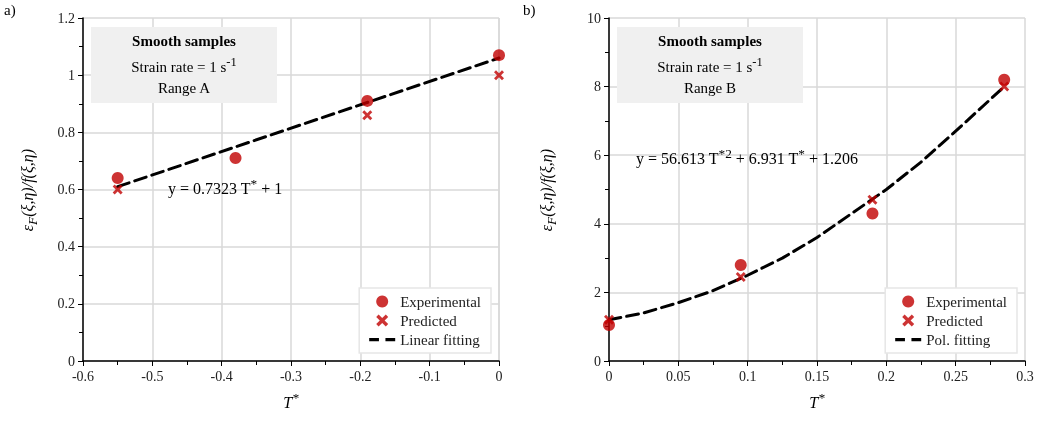 The height and width of the screenshot is (421, 1038). Describe the element at coordinates (440, 339) in the screenshot. I see `legend-label: Linear fitting` at that location.